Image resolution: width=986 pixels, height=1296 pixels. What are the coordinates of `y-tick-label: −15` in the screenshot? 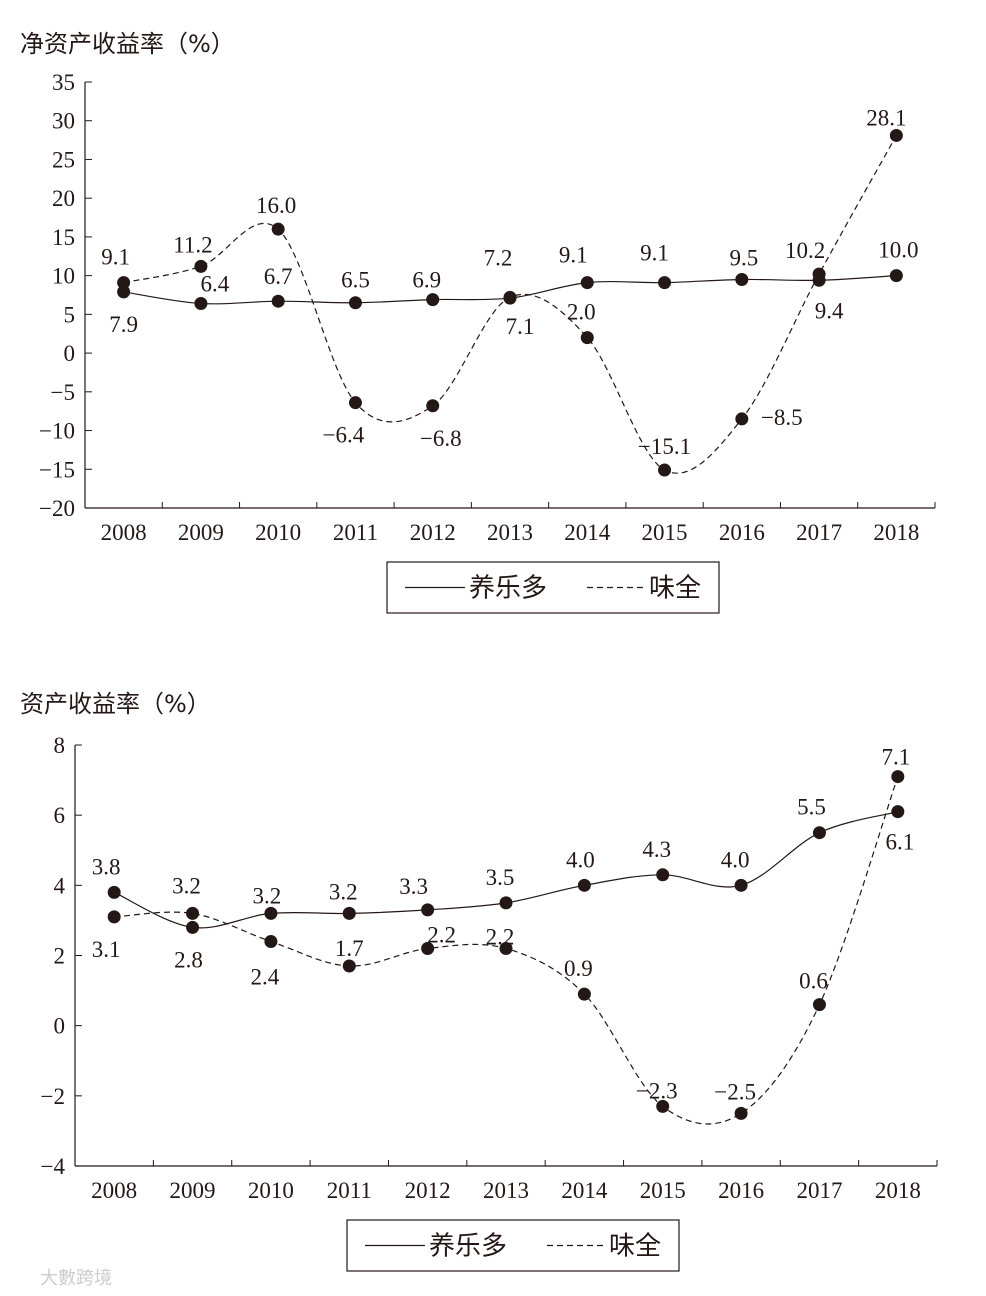 It's located at (57, 469).